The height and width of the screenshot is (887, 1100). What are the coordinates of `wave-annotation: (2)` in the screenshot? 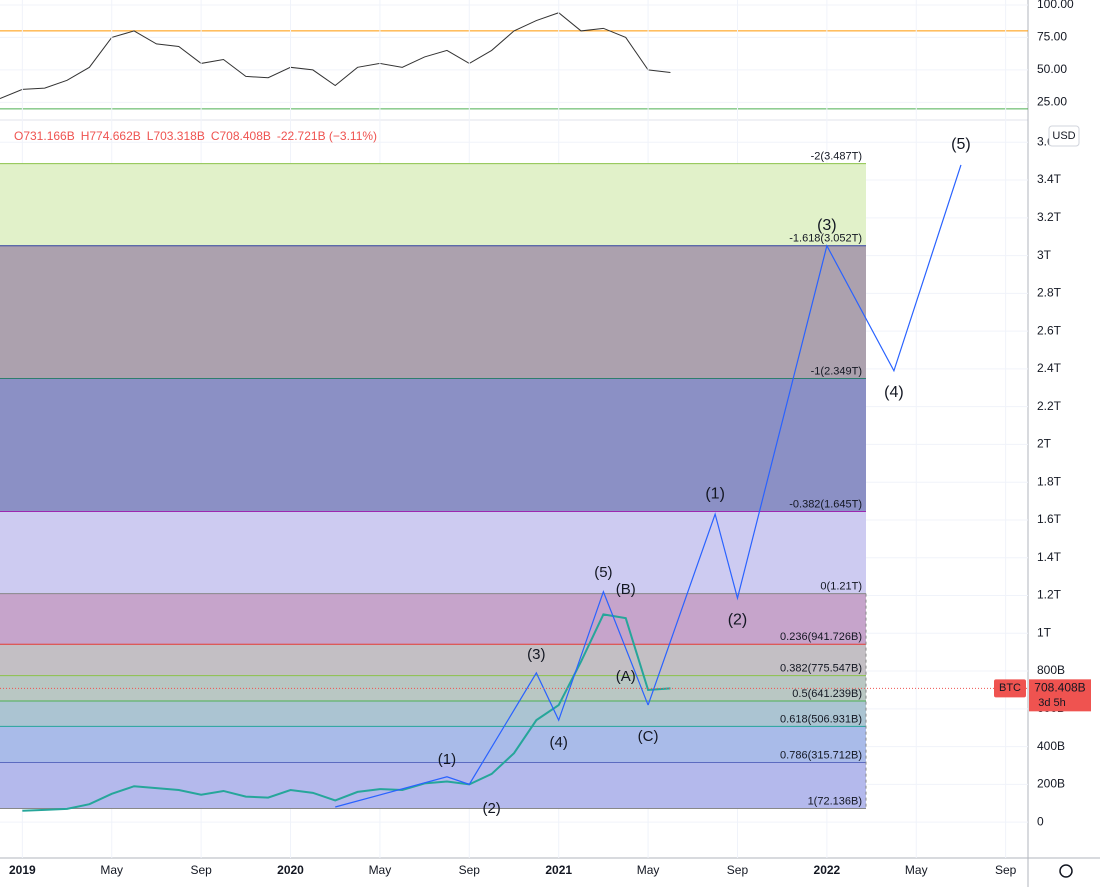 It's located at (491, 808).